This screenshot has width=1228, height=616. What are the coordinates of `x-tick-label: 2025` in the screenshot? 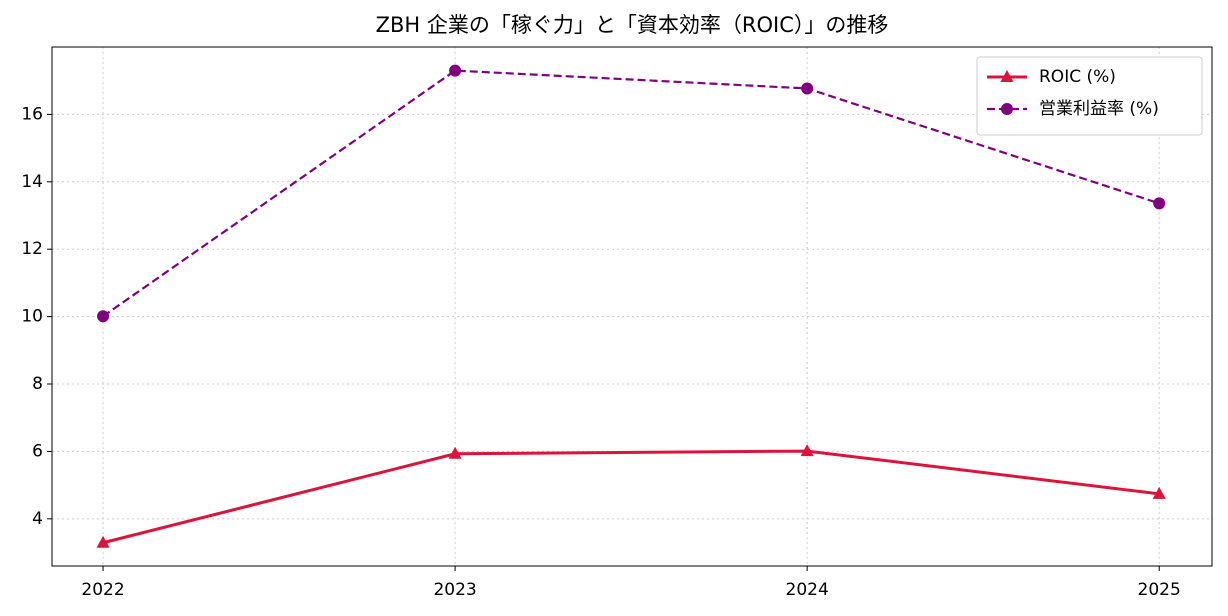 It's located at (1159, 590).